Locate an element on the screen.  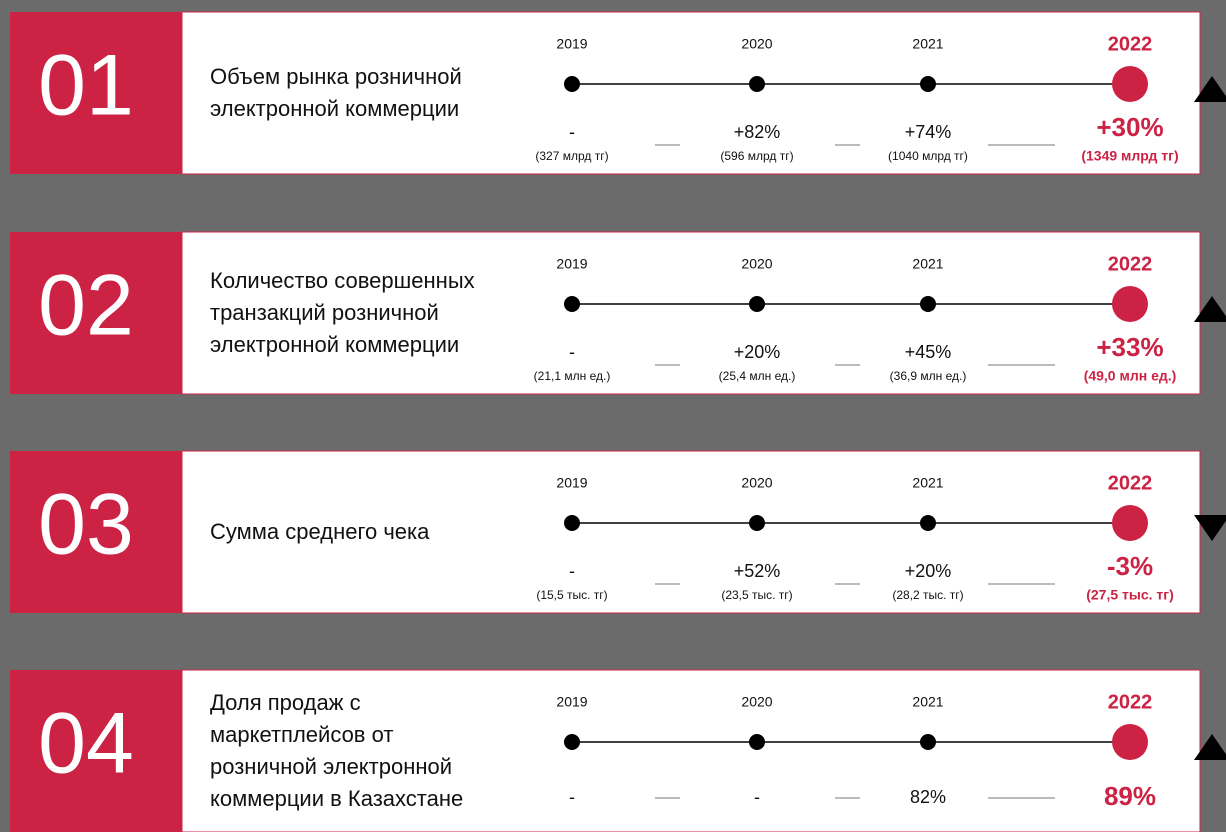
change-value: -3% is located at coordinates (1130, 566).